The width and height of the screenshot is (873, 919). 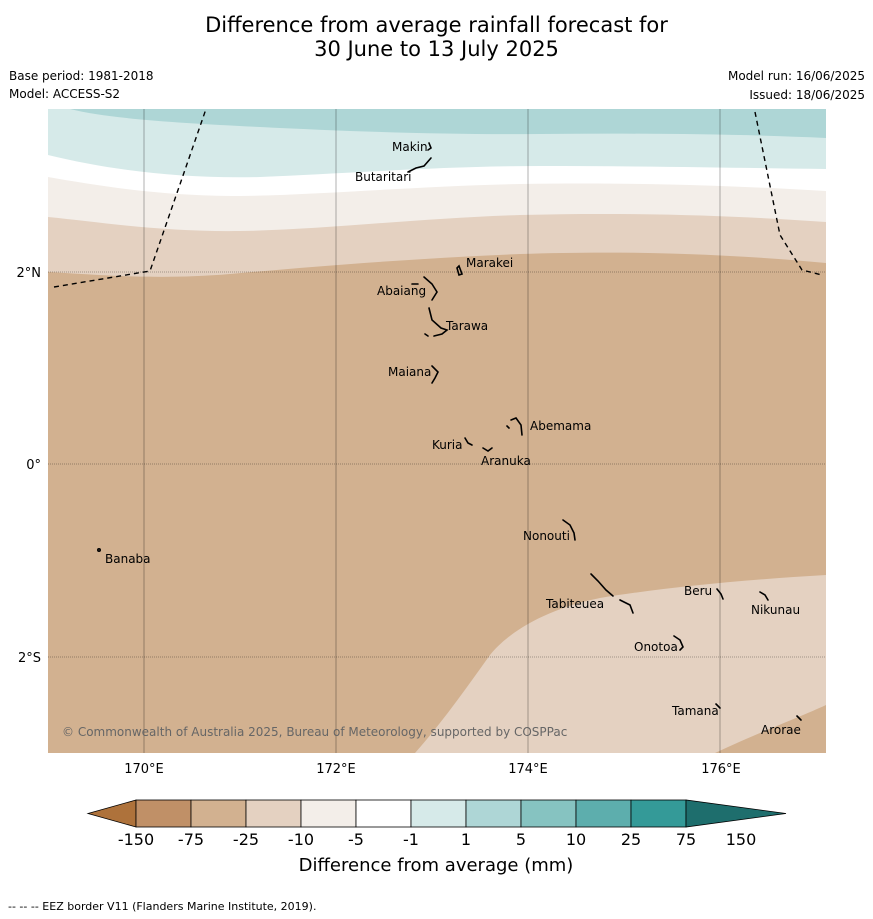 What do you see at coordinates (81, 76) in the screenshot?
I see `base-period-label: Base period: 1981-2018` at bounding box center [81, 76].